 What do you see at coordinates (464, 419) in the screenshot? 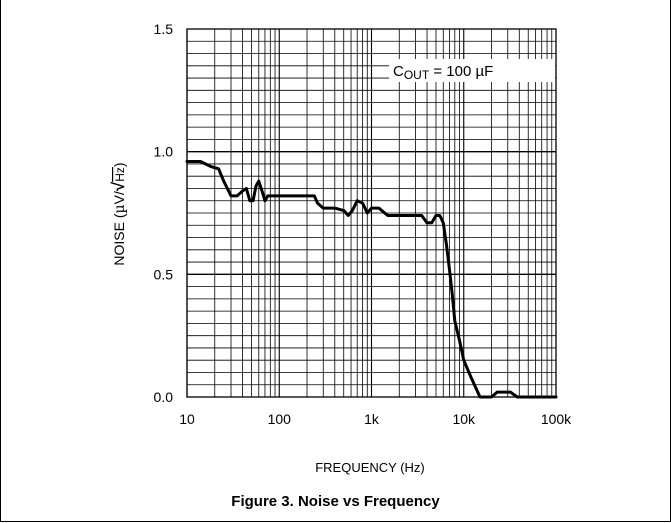
I see `x-tick-label: 10k` at bounding box center [464, 419].